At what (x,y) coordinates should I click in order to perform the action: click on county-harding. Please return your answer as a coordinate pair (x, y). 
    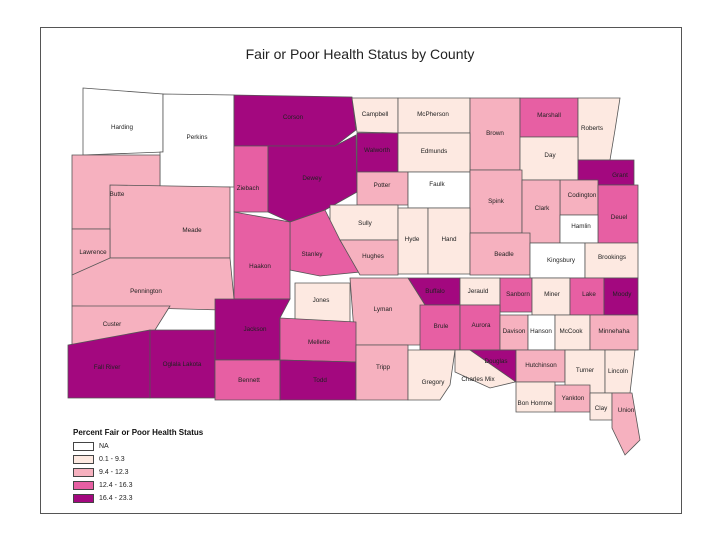
    Looking at the image, I should click on (123, 121).